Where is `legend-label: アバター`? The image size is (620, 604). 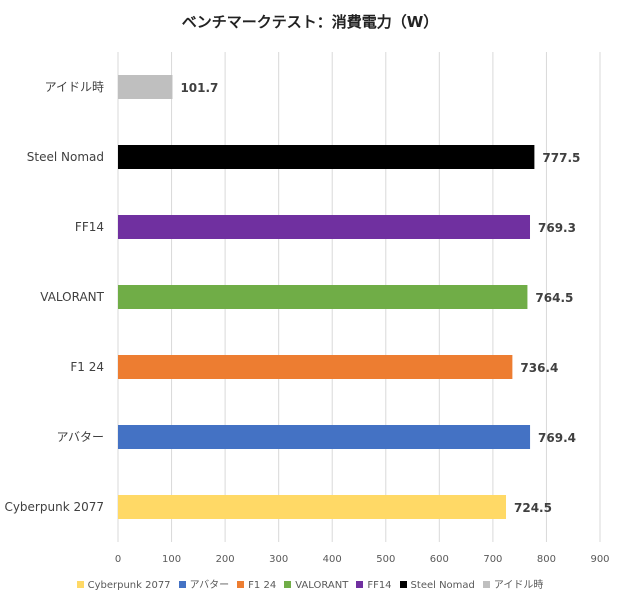
legend-label: アバター is located at coordinates (209, 585).